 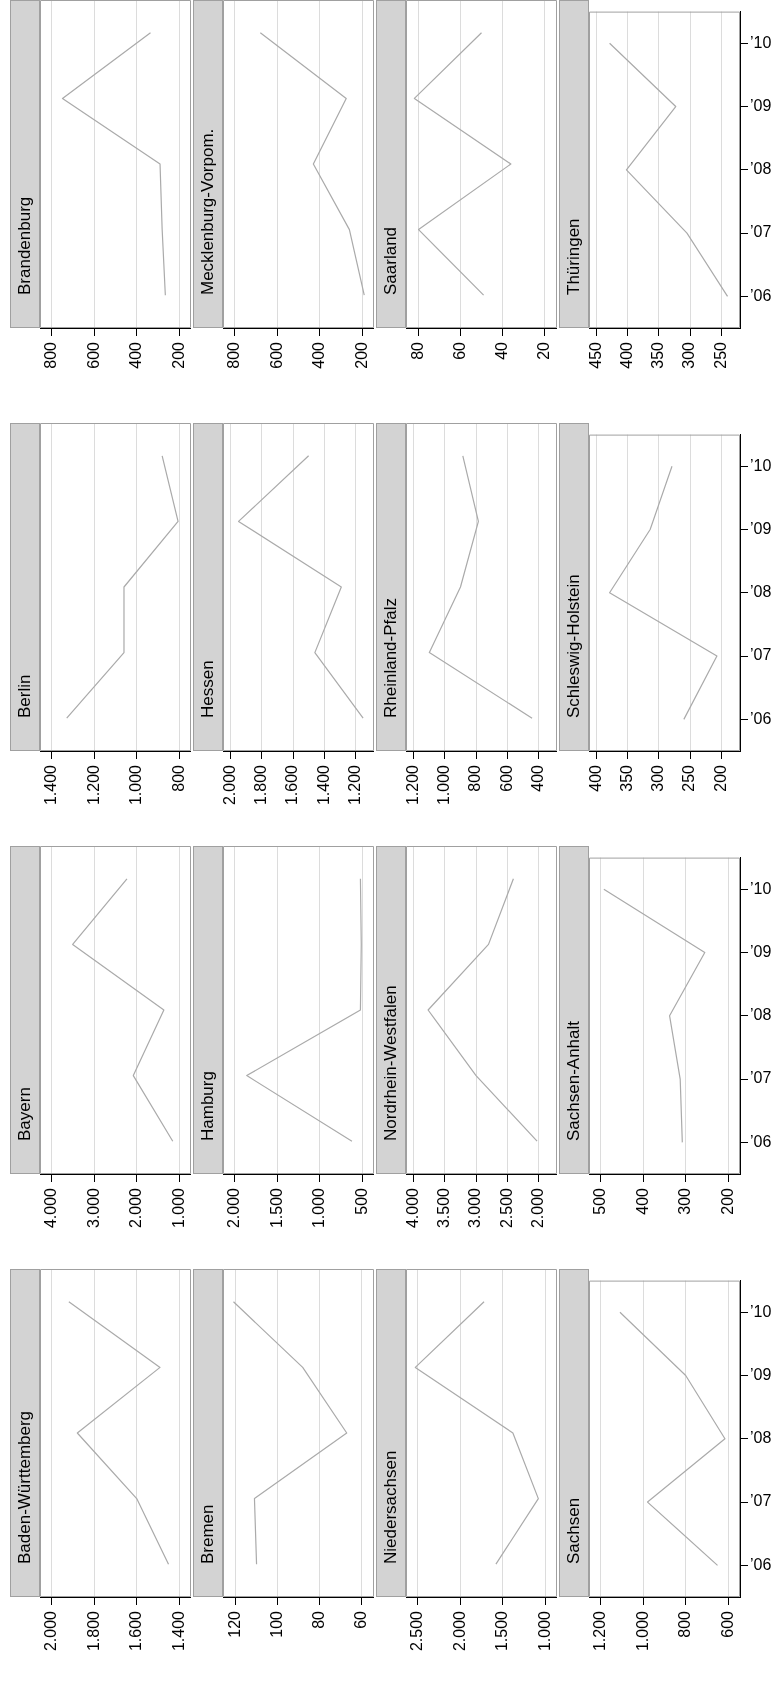 What do you see at coordinates (391, 1010) in the screenshot?
I see `text: Nordrhein-Westfalen` at bounding box center [391, 1010].